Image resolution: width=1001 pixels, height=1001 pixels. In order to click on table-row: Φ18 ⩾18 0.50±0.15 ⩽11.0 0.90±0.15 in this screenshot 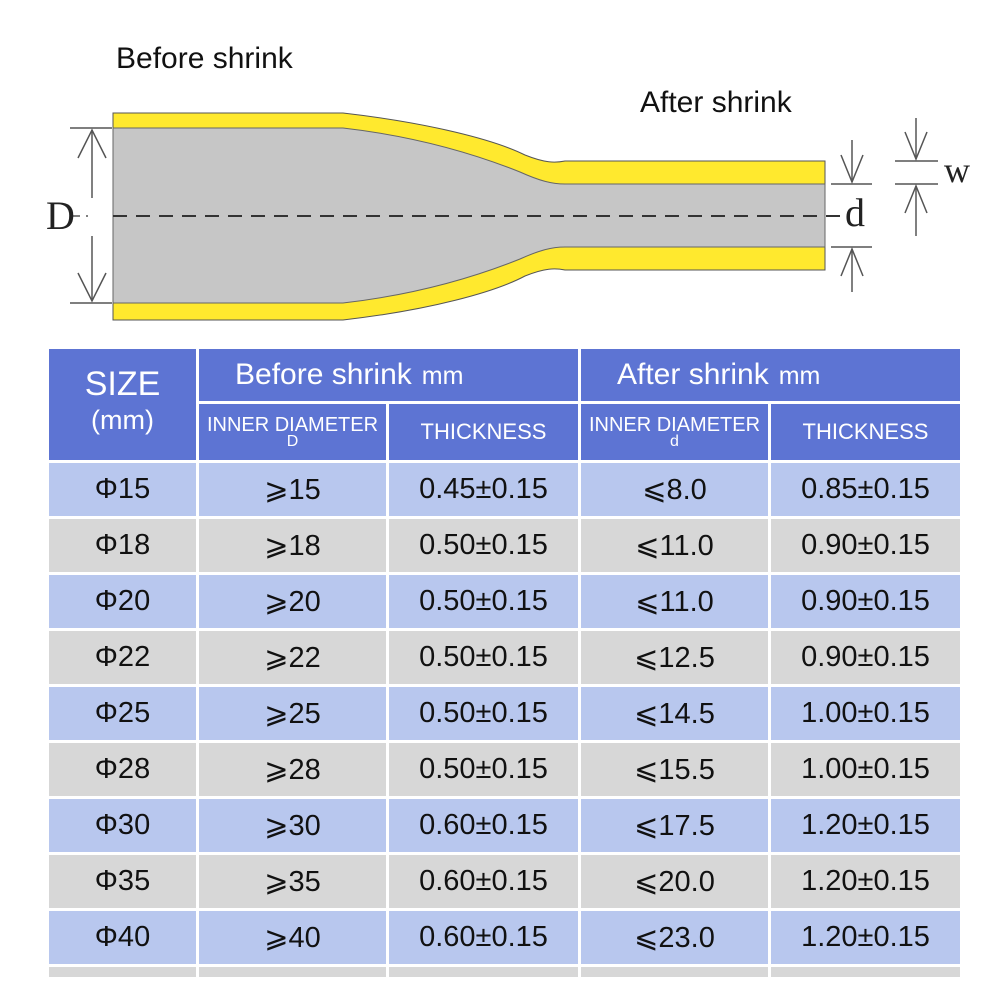, I will do `click(504, 545)`.